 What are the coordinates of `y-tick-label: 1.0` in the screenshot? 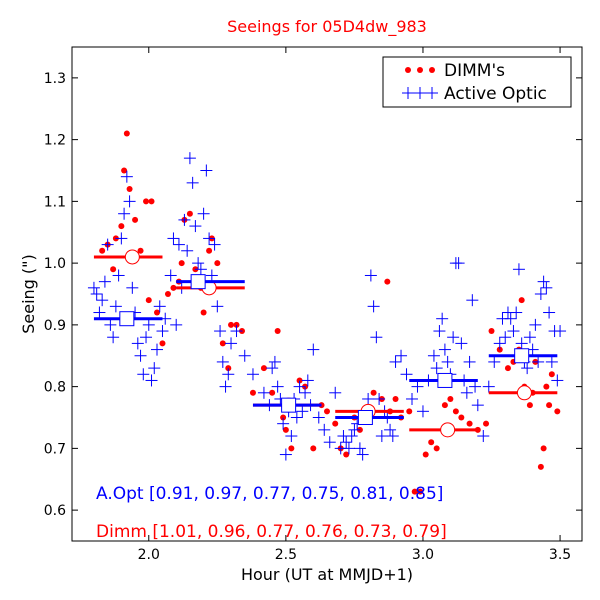 It's located at (55, 264).